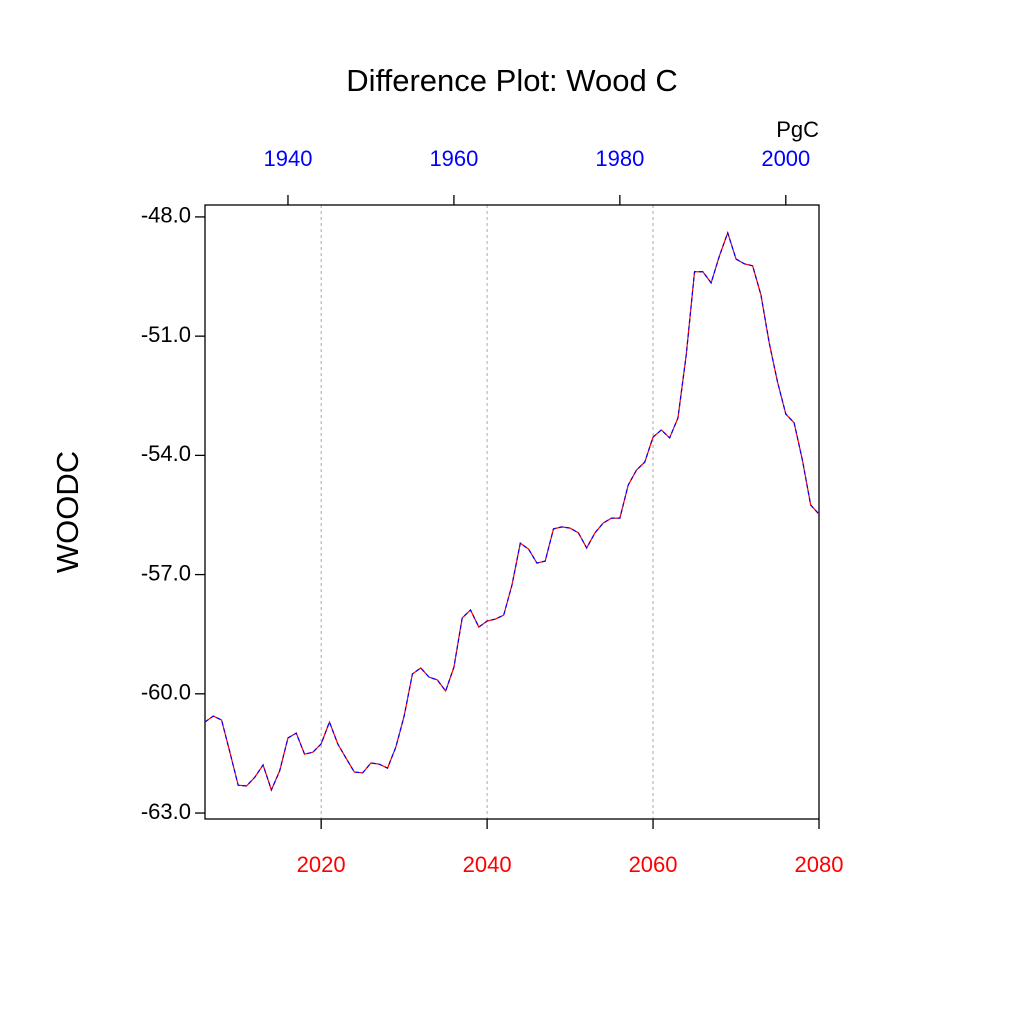  What do you see at coordinates (797, 129) in the screenshot?
I see `units-label: PgC` at bounding box center [797, 129].